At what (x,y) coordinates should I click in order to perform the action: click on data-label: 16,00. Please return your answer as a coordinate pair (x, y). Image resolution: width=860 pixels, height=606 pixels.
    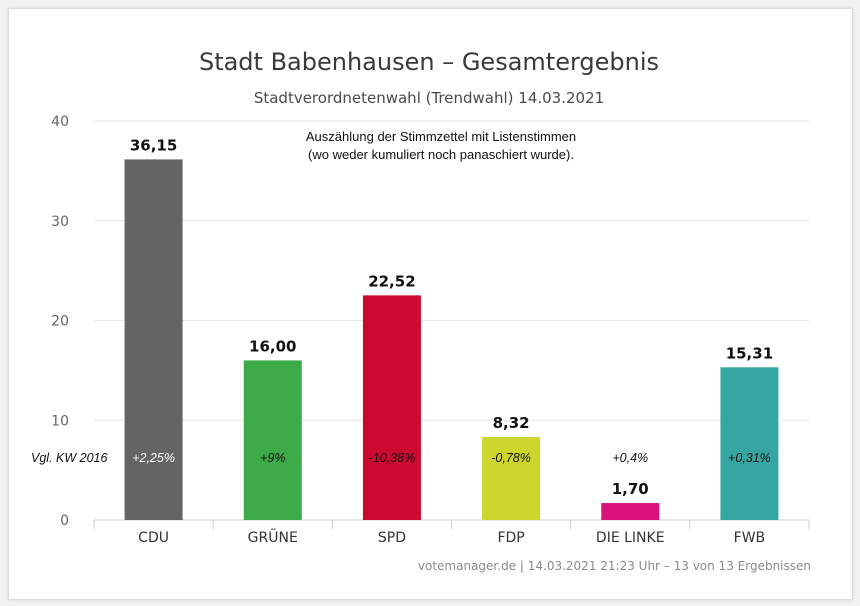
    Looking at the image, I should click on (272, 346).